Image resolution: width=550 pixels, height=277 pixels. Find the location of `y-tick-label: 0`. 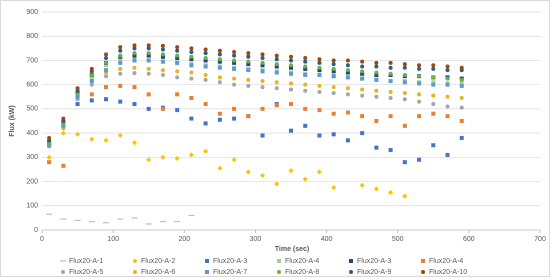

y-tick-label: 0 is located at coordinates (36, 230).